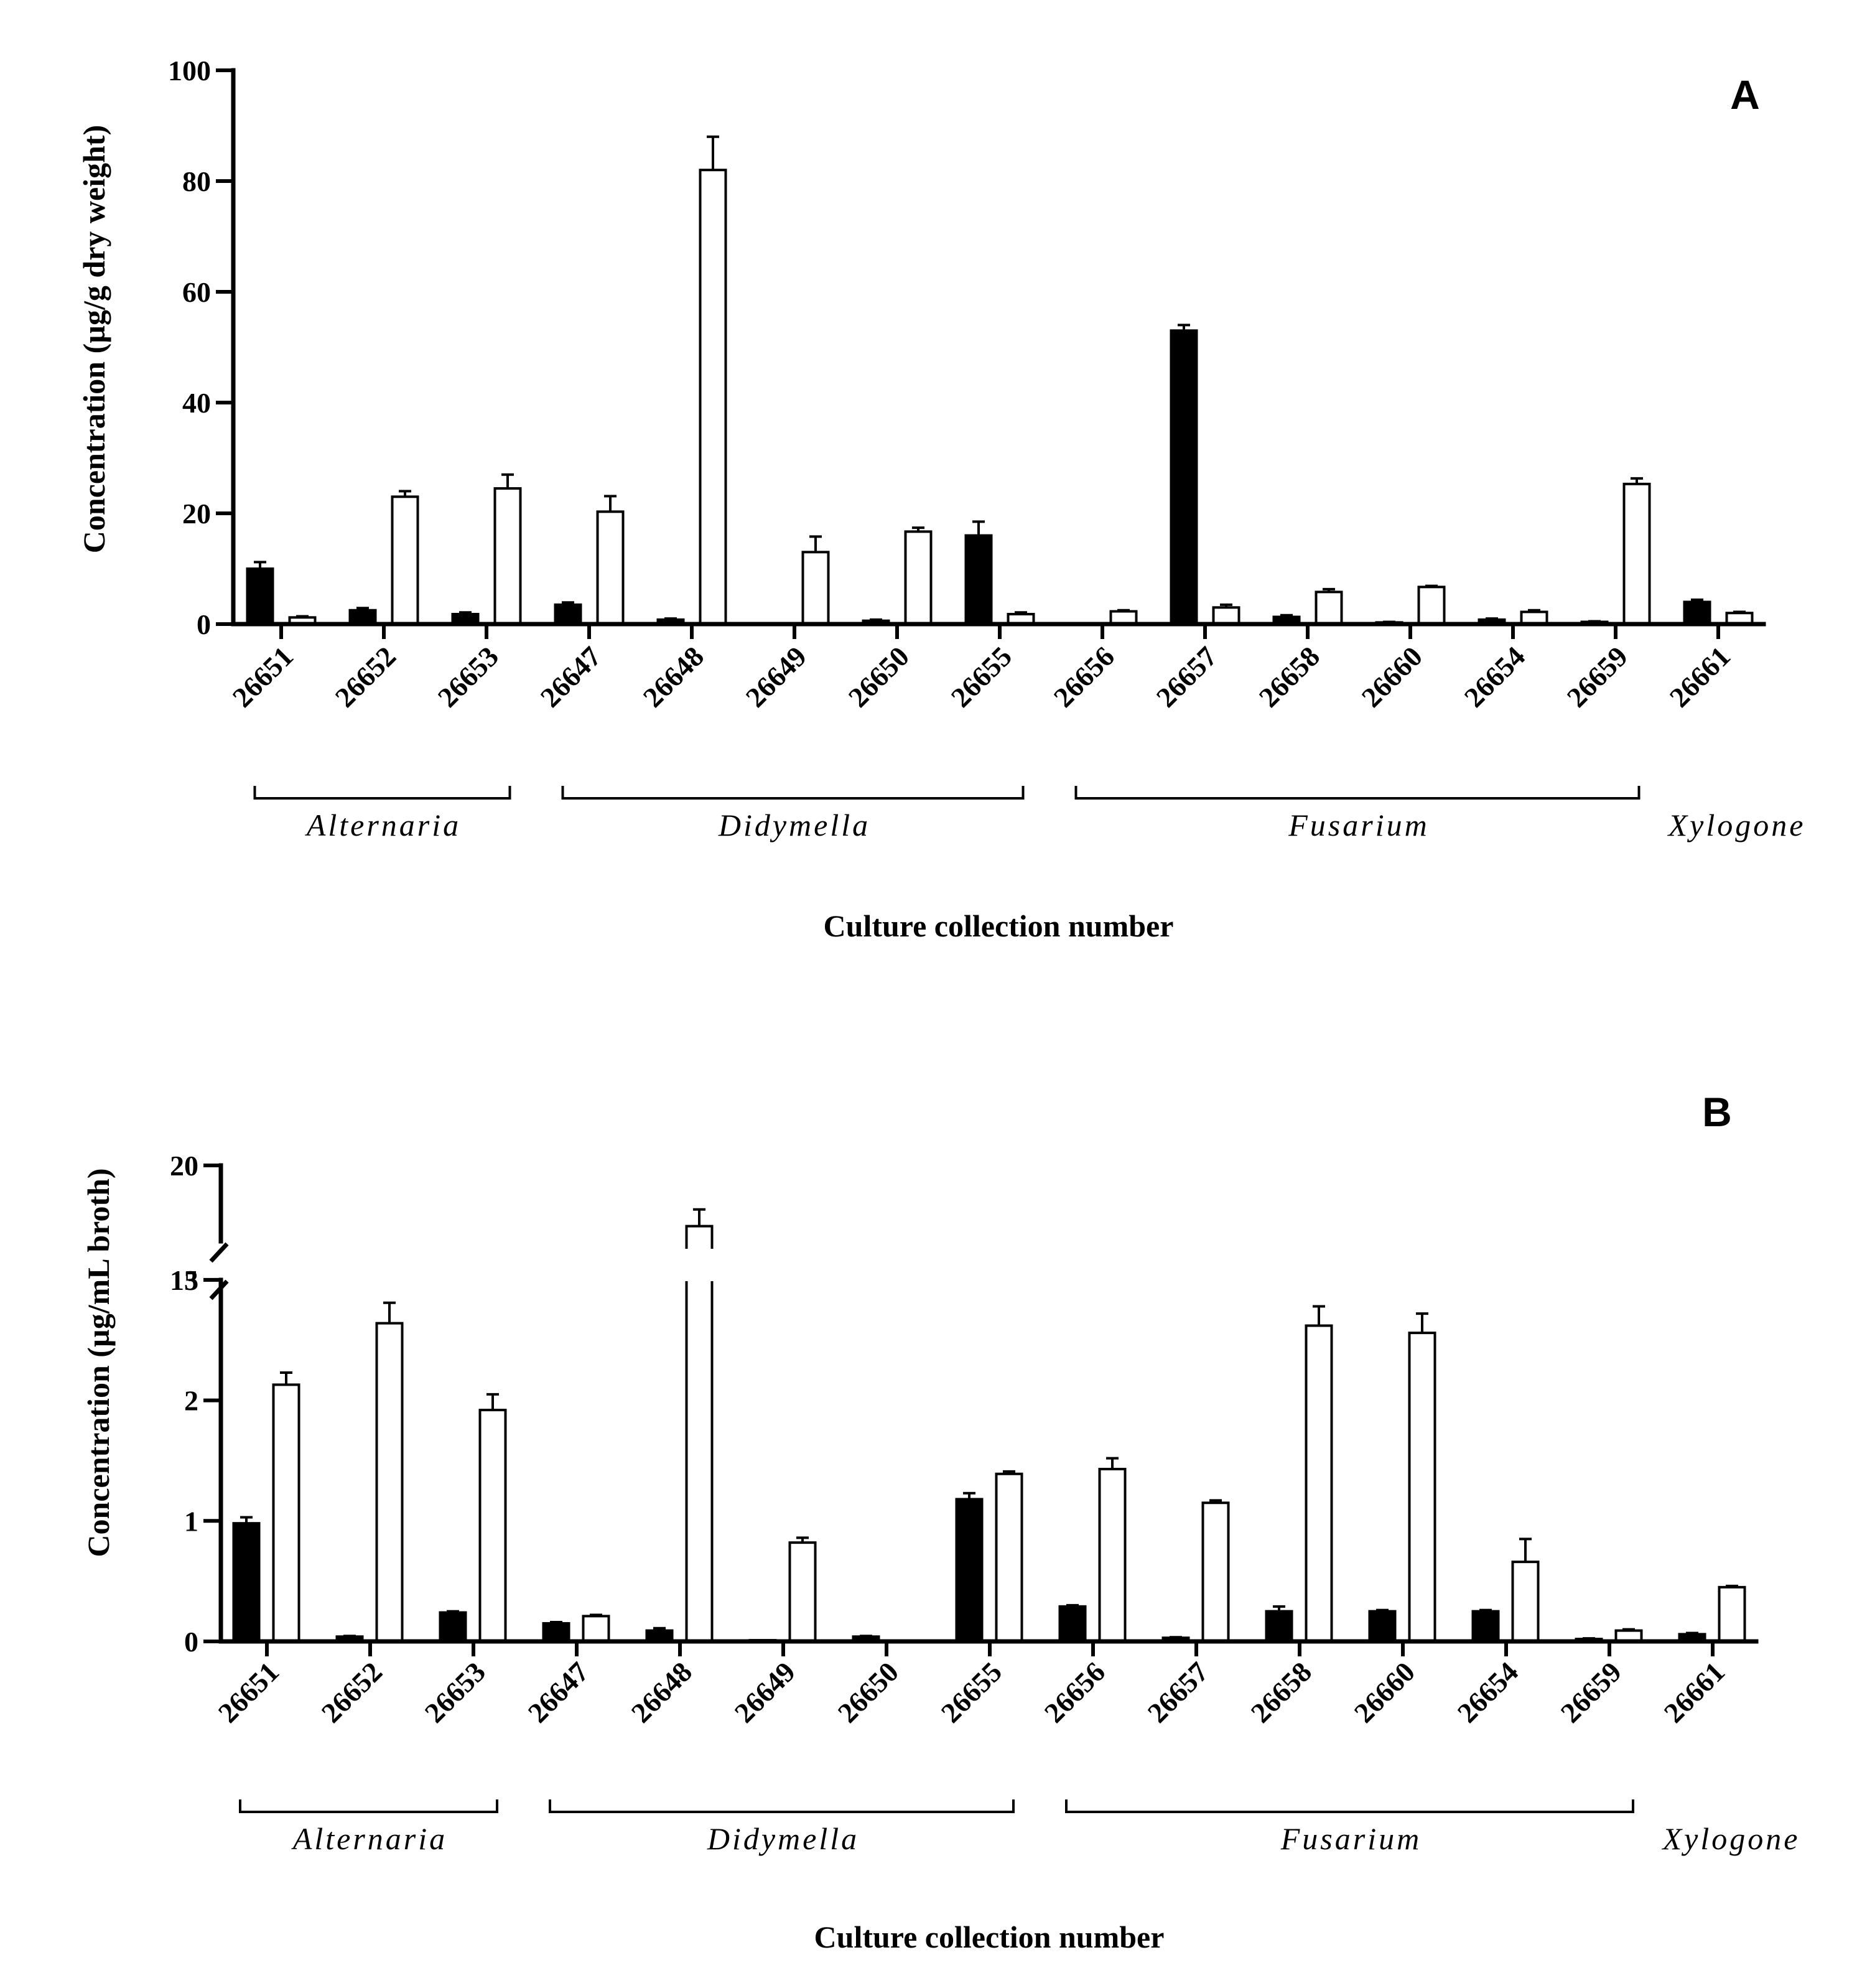 This screenshot has height=1988, width=1857. Describe the element at coordinates (1717, 1112) in the screenshot. I see `panel-letter: B` at that location.